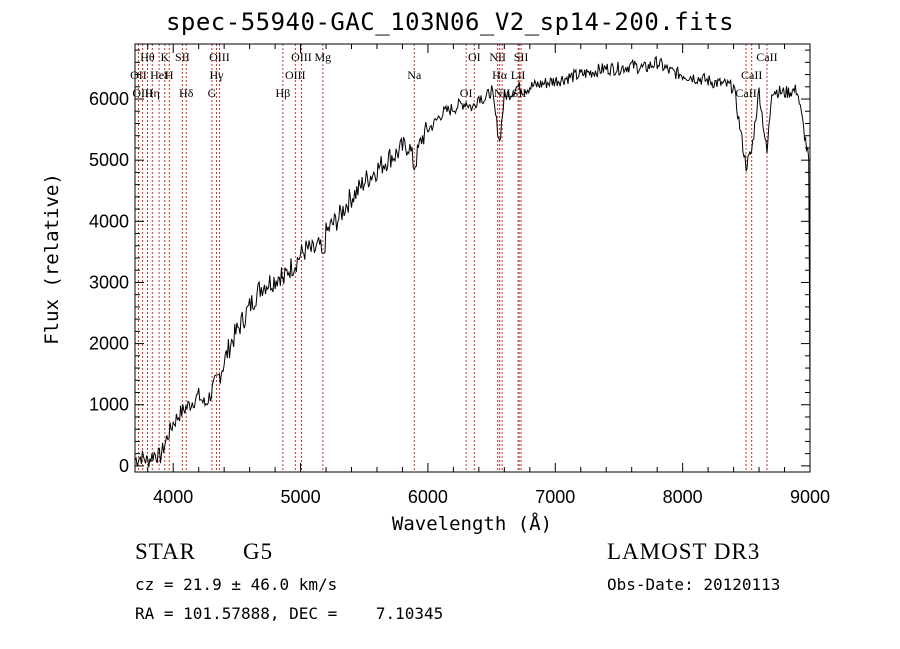 The width and height of the screenshot is (900, 649). What do you see at coordinates (169, 75) in the screenshot?
I see `line-marker-label: H` at bounding box center [169, 75].